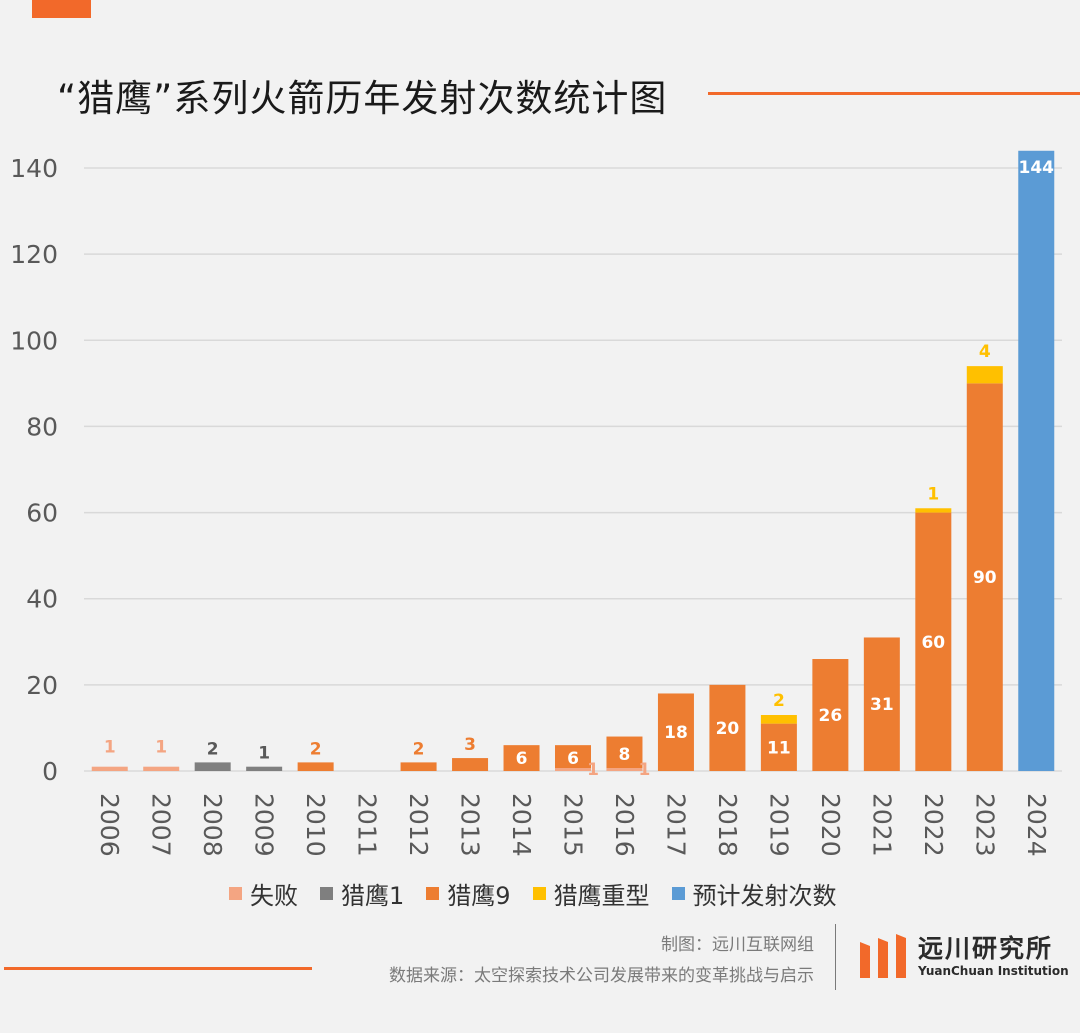  Describe the element at coordinates (933, 510) in the screenshot. I see `bar-falcon-heavy-2022` at that location.